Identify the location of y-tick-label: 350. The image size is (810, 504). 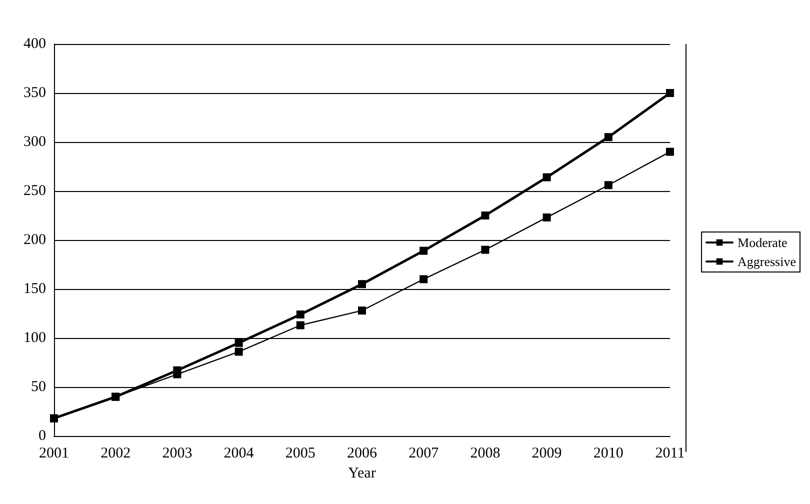
(35, 93).